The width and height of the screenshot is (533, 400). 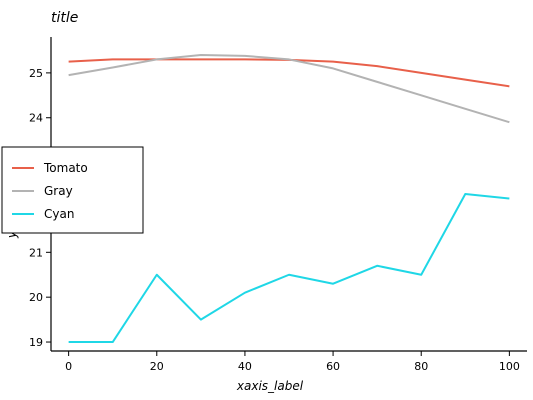 I want to click on legend-label: Gray, so click(x=58, y=191).